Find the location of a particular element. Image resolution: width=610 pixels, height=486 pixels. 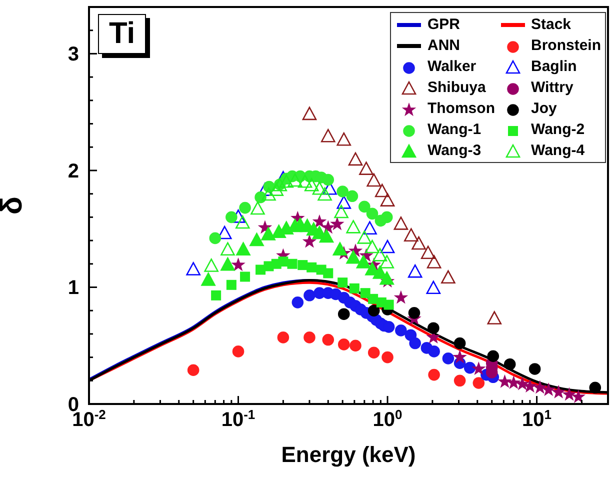

y-tick-label: 1 is located at coordinates (73, 288).